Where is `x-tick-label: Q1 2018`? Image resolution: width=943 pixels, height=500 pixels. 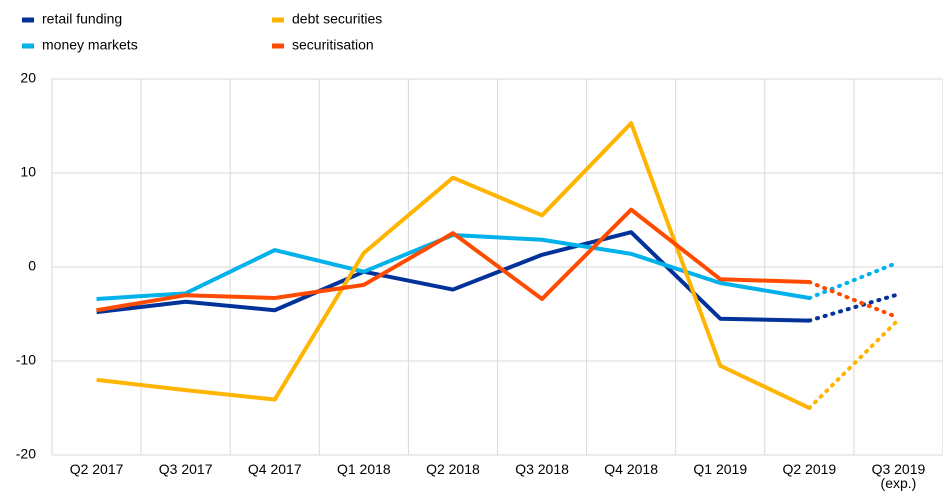
x-tick-label: Q1 2018 is located at coordinates (363, 469).